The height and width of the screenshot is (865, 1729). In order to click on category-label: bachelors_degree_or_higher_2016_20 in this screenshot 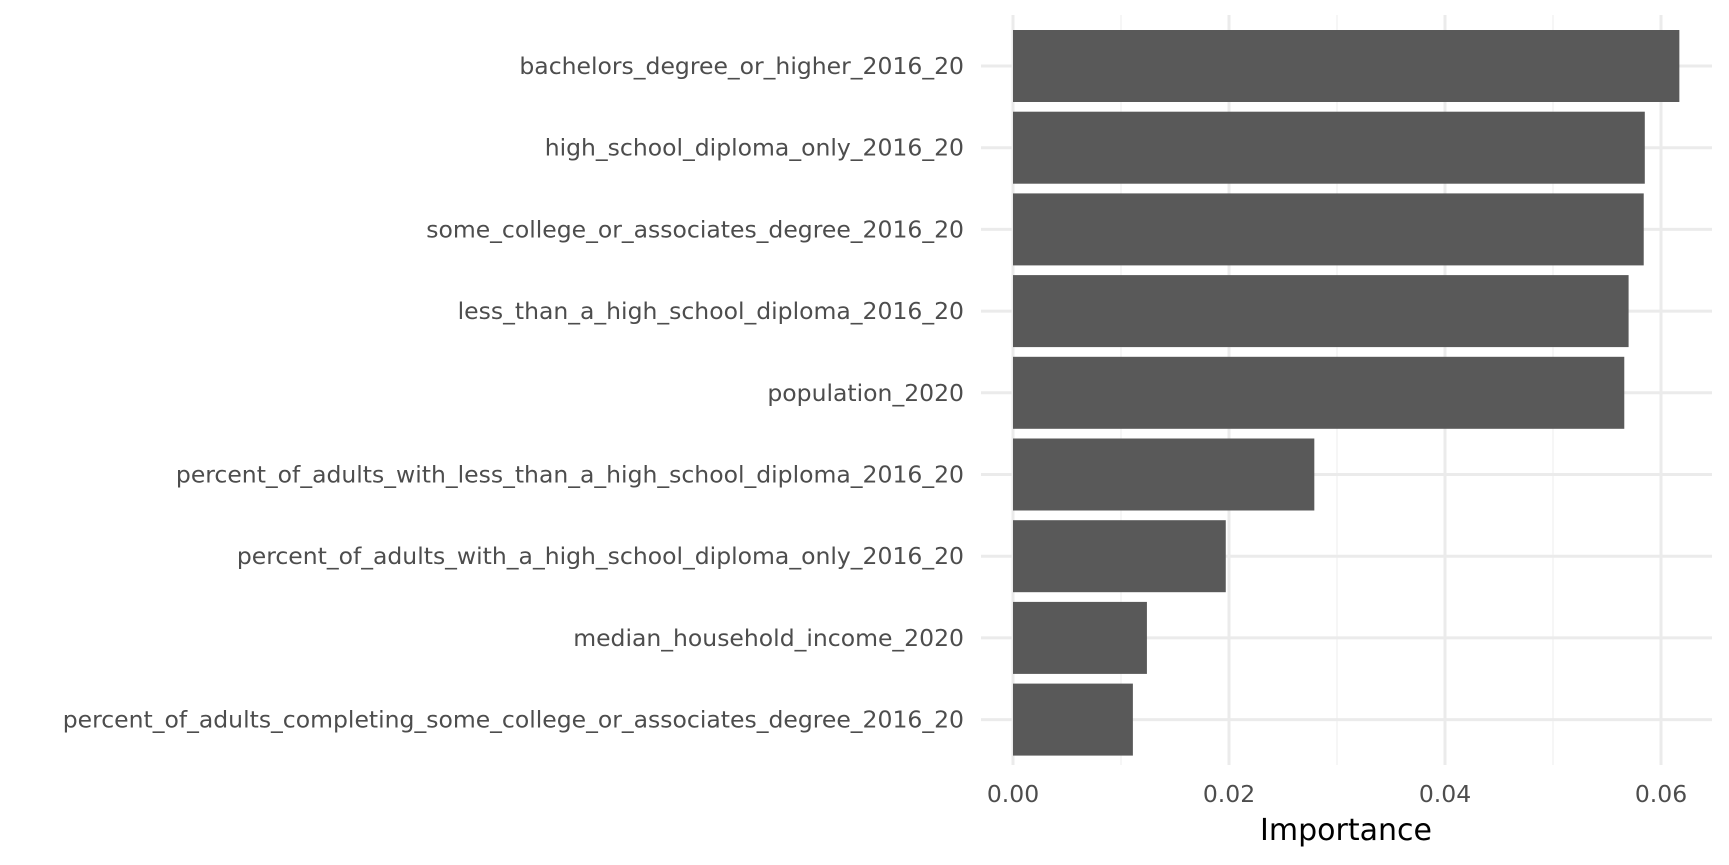, I will do `click(741, 66)`.